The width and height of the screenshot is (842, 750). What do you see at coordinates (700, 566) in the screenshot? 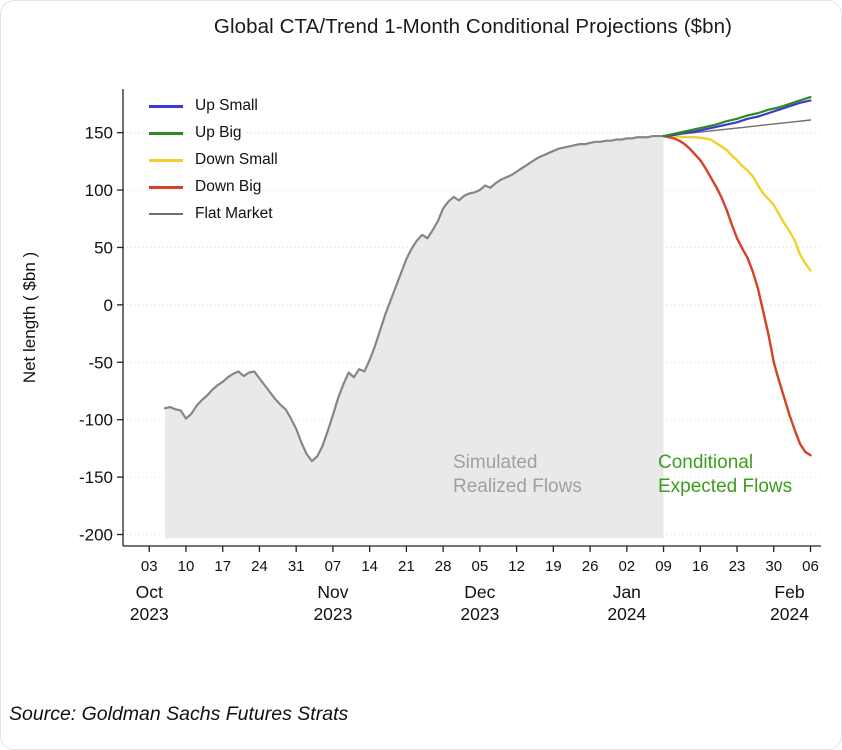
I see `x-tick-label: 16` at bounding box center [700, 566].